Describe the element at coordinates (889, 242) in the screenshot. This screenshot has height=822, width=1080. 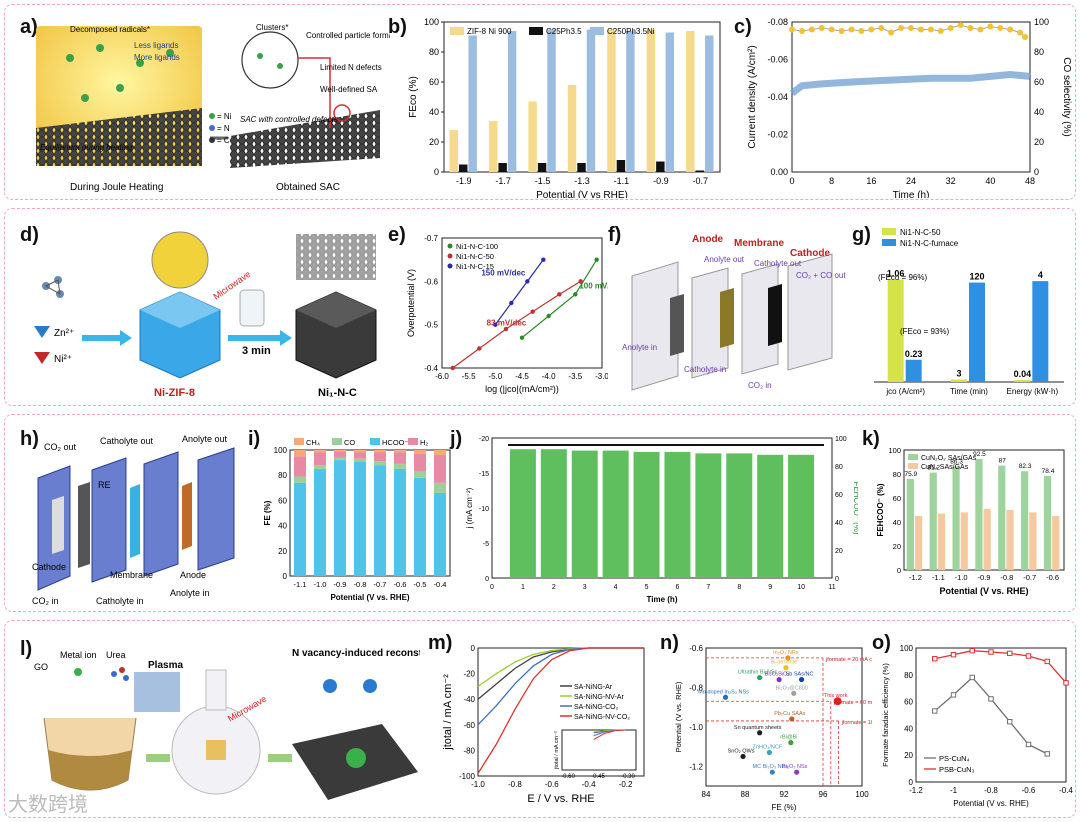
I see `g-legend-swatch` at that location.